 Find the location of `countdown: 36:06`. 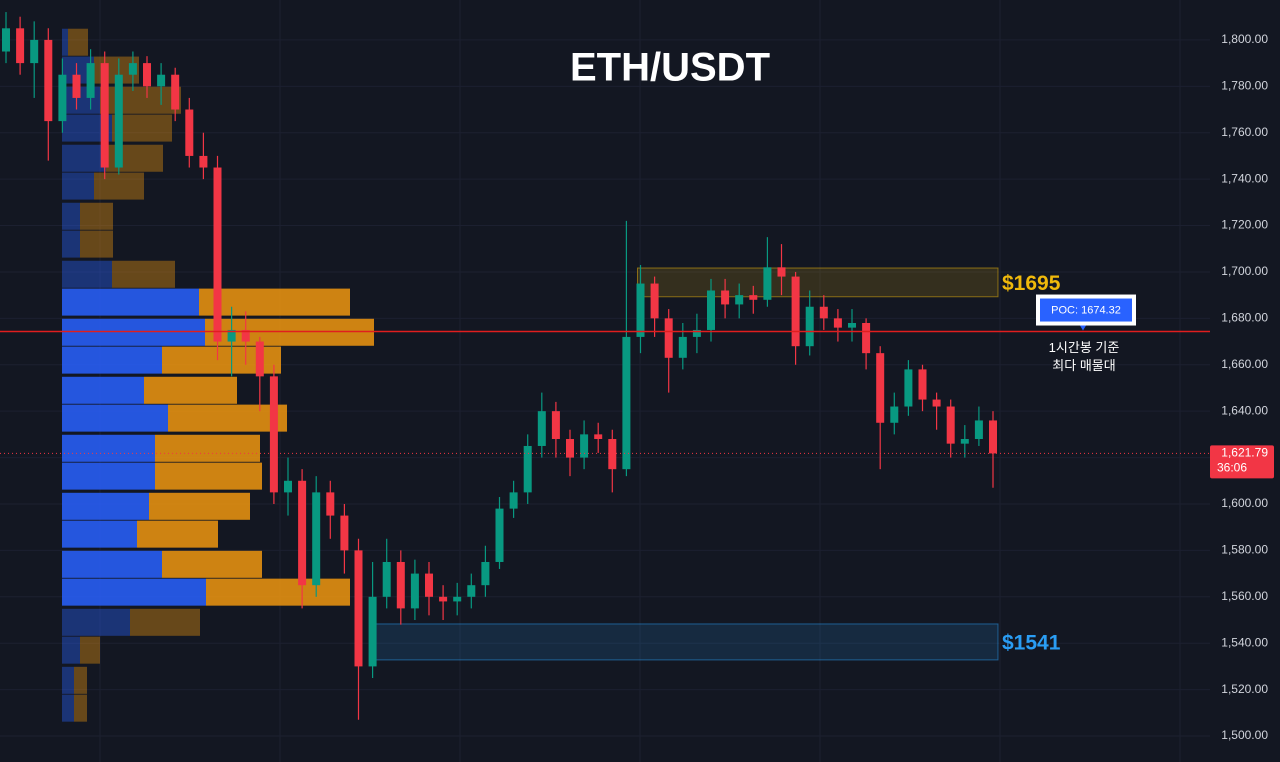

countdown: 36:06 is located at coordinates (1232, 468).